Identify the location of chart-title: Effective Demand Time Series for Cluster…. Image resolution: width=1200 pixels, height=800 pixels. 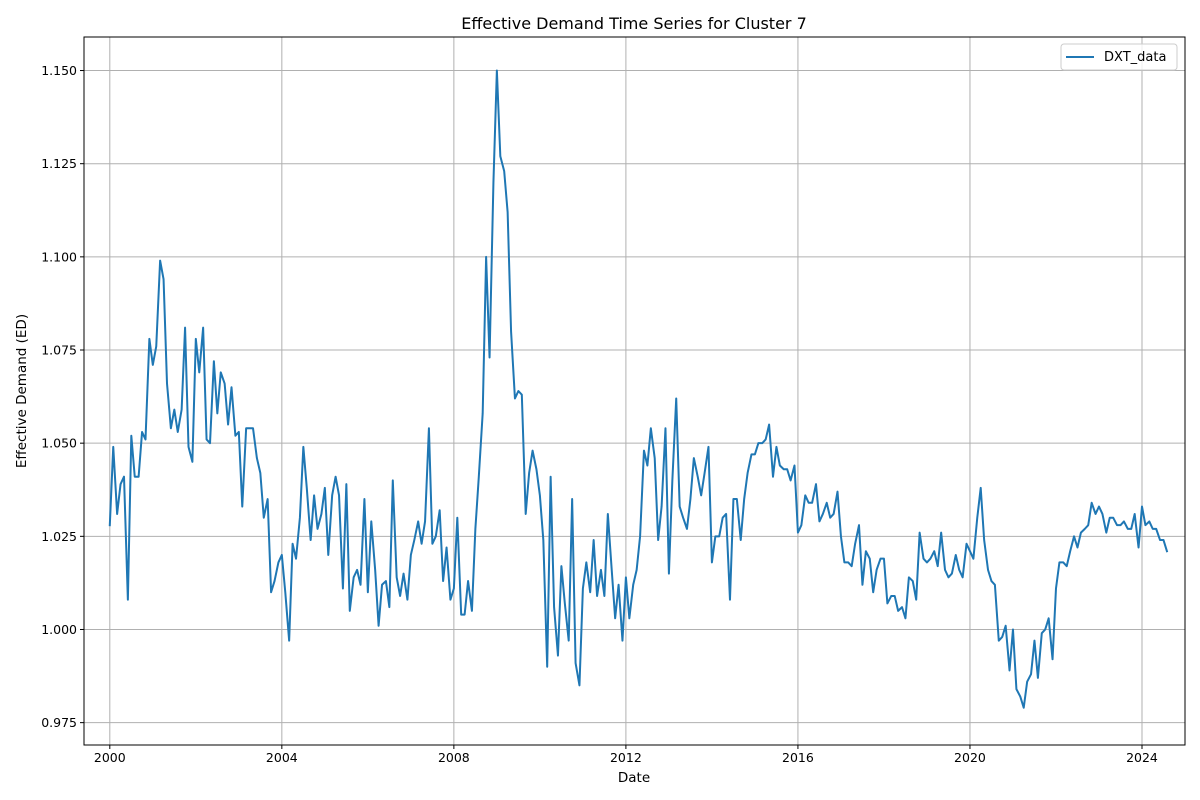
(634, 23).